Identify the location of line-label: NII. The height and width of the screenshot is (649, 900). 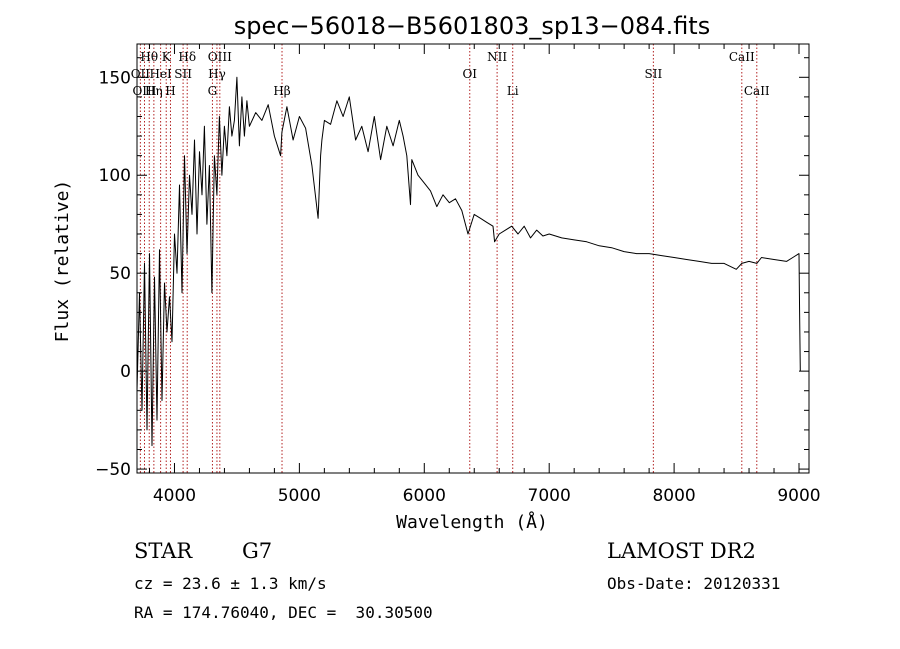
(497, 57).